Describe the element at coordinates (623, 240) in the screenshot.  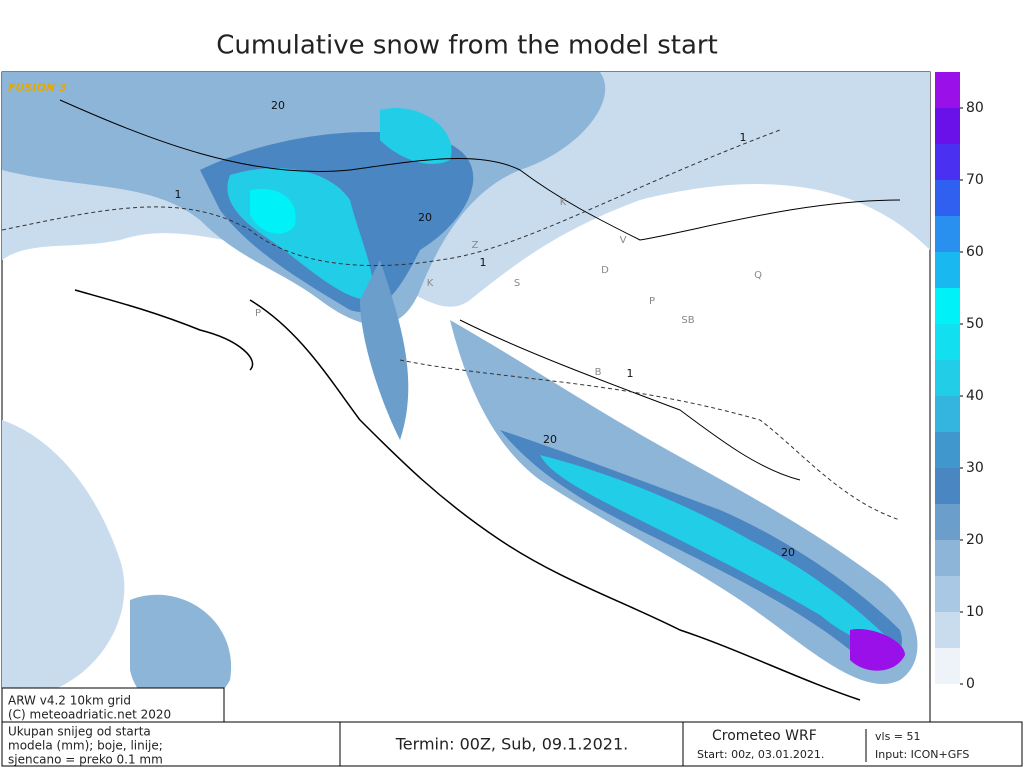
I see `region-label: V` at that location.